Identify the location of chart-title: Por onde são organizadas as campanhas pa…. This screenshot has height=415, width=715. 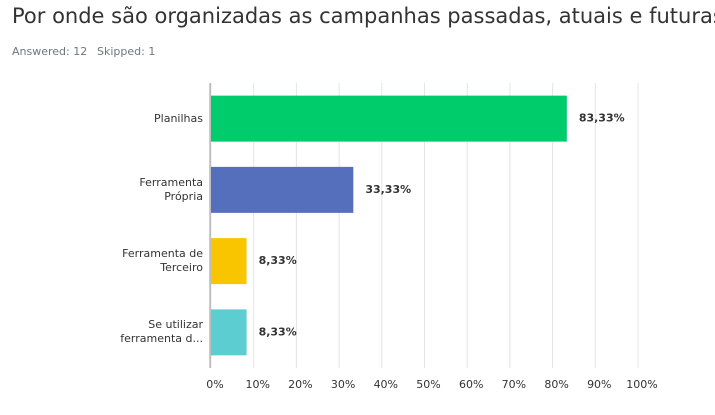
(363, 16).